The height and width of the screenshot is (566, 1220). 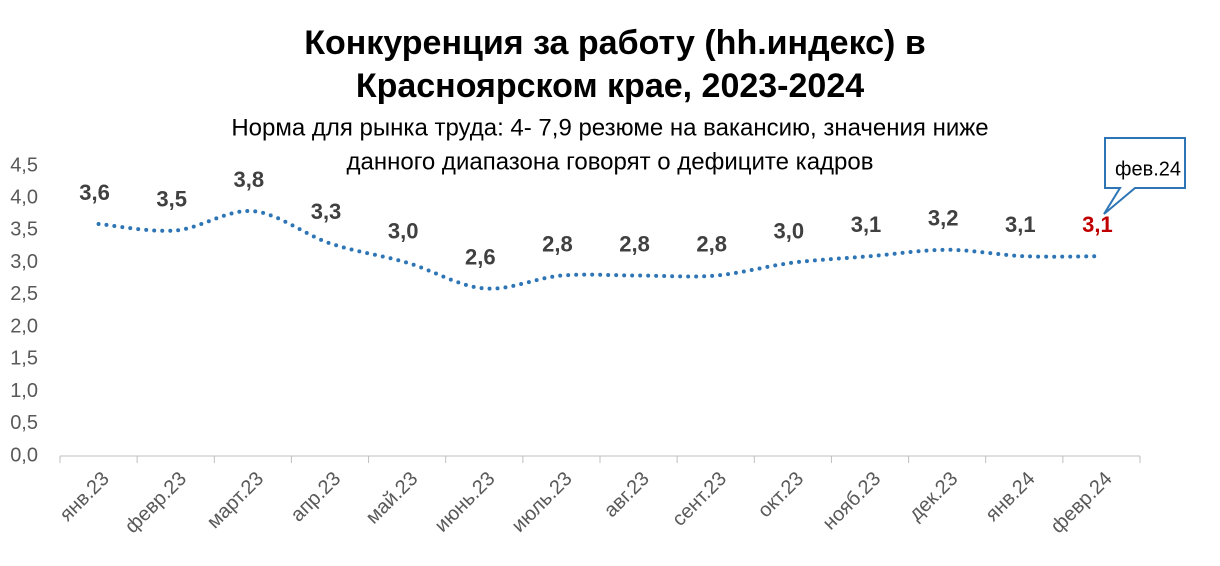 I want to click on y-tick-label: 4,0, so click(x=24, y=198).